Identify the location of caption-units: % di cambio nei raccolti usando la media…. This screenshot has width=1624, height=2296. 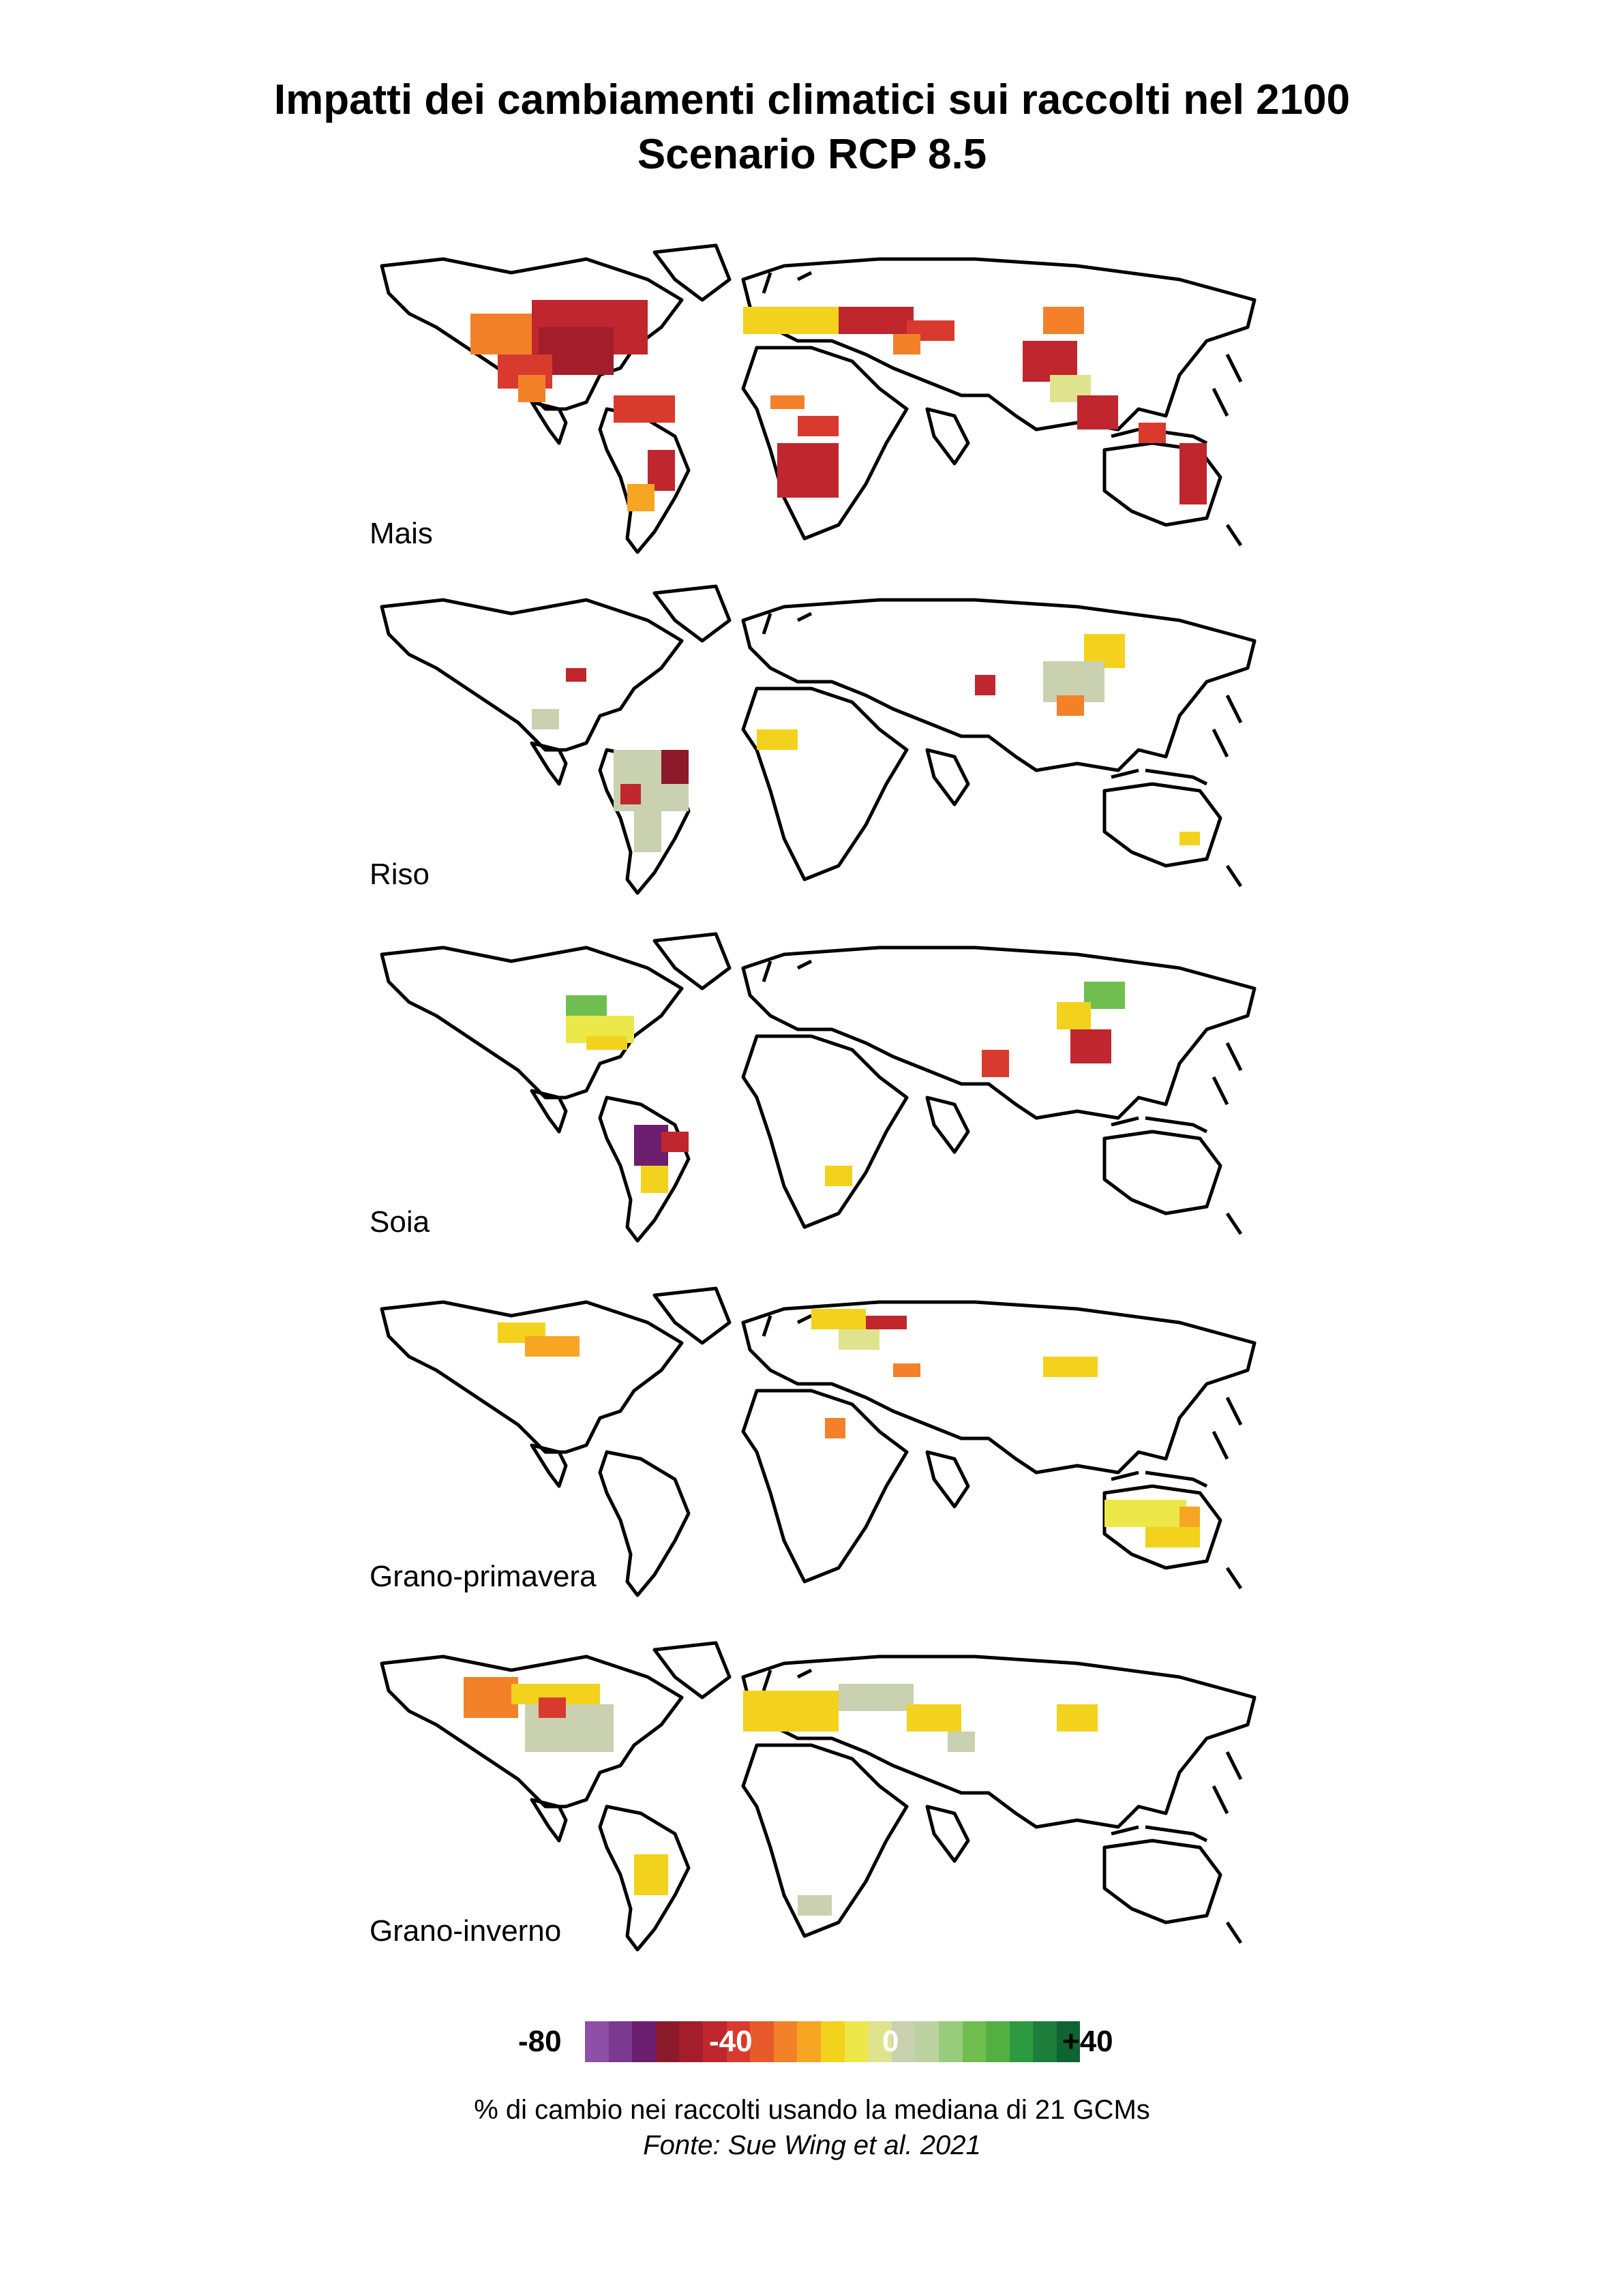
(812, 2110).